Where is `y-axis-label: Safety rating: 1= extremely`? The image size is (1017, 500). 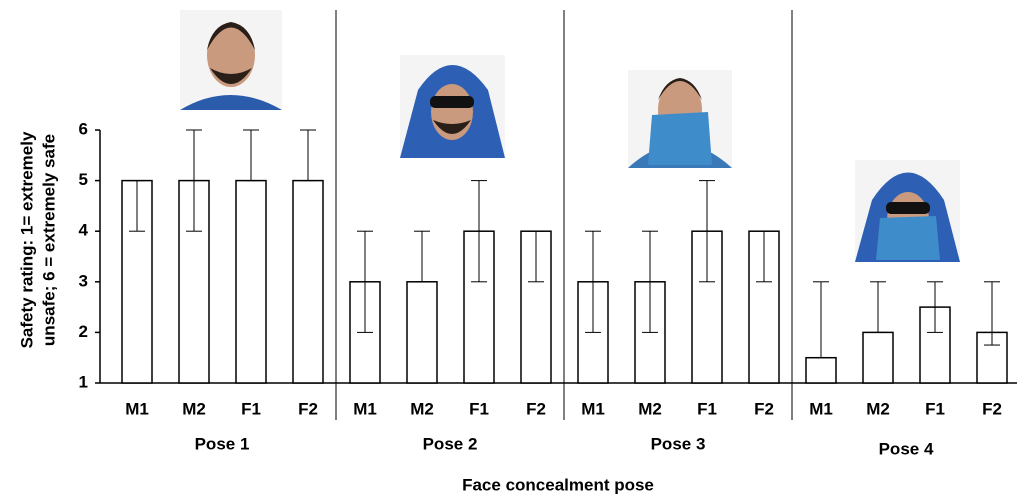 y-axis-label: Safety rating: 1= extremely is located at coordinates (26, 239).